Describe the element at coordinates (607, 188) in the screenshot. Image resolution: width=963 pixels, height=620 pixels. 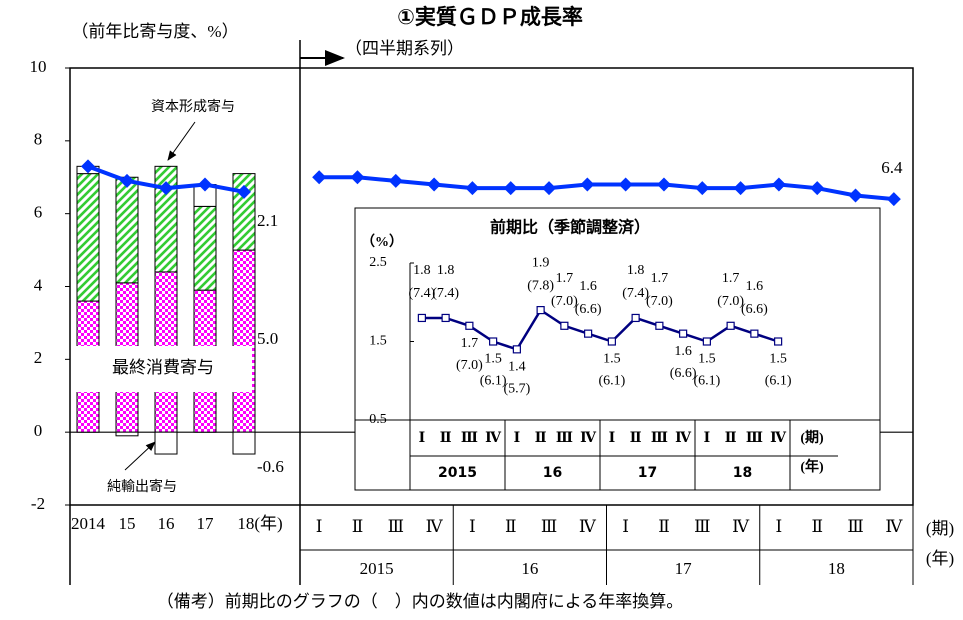
I see `gdp-line` at that location.